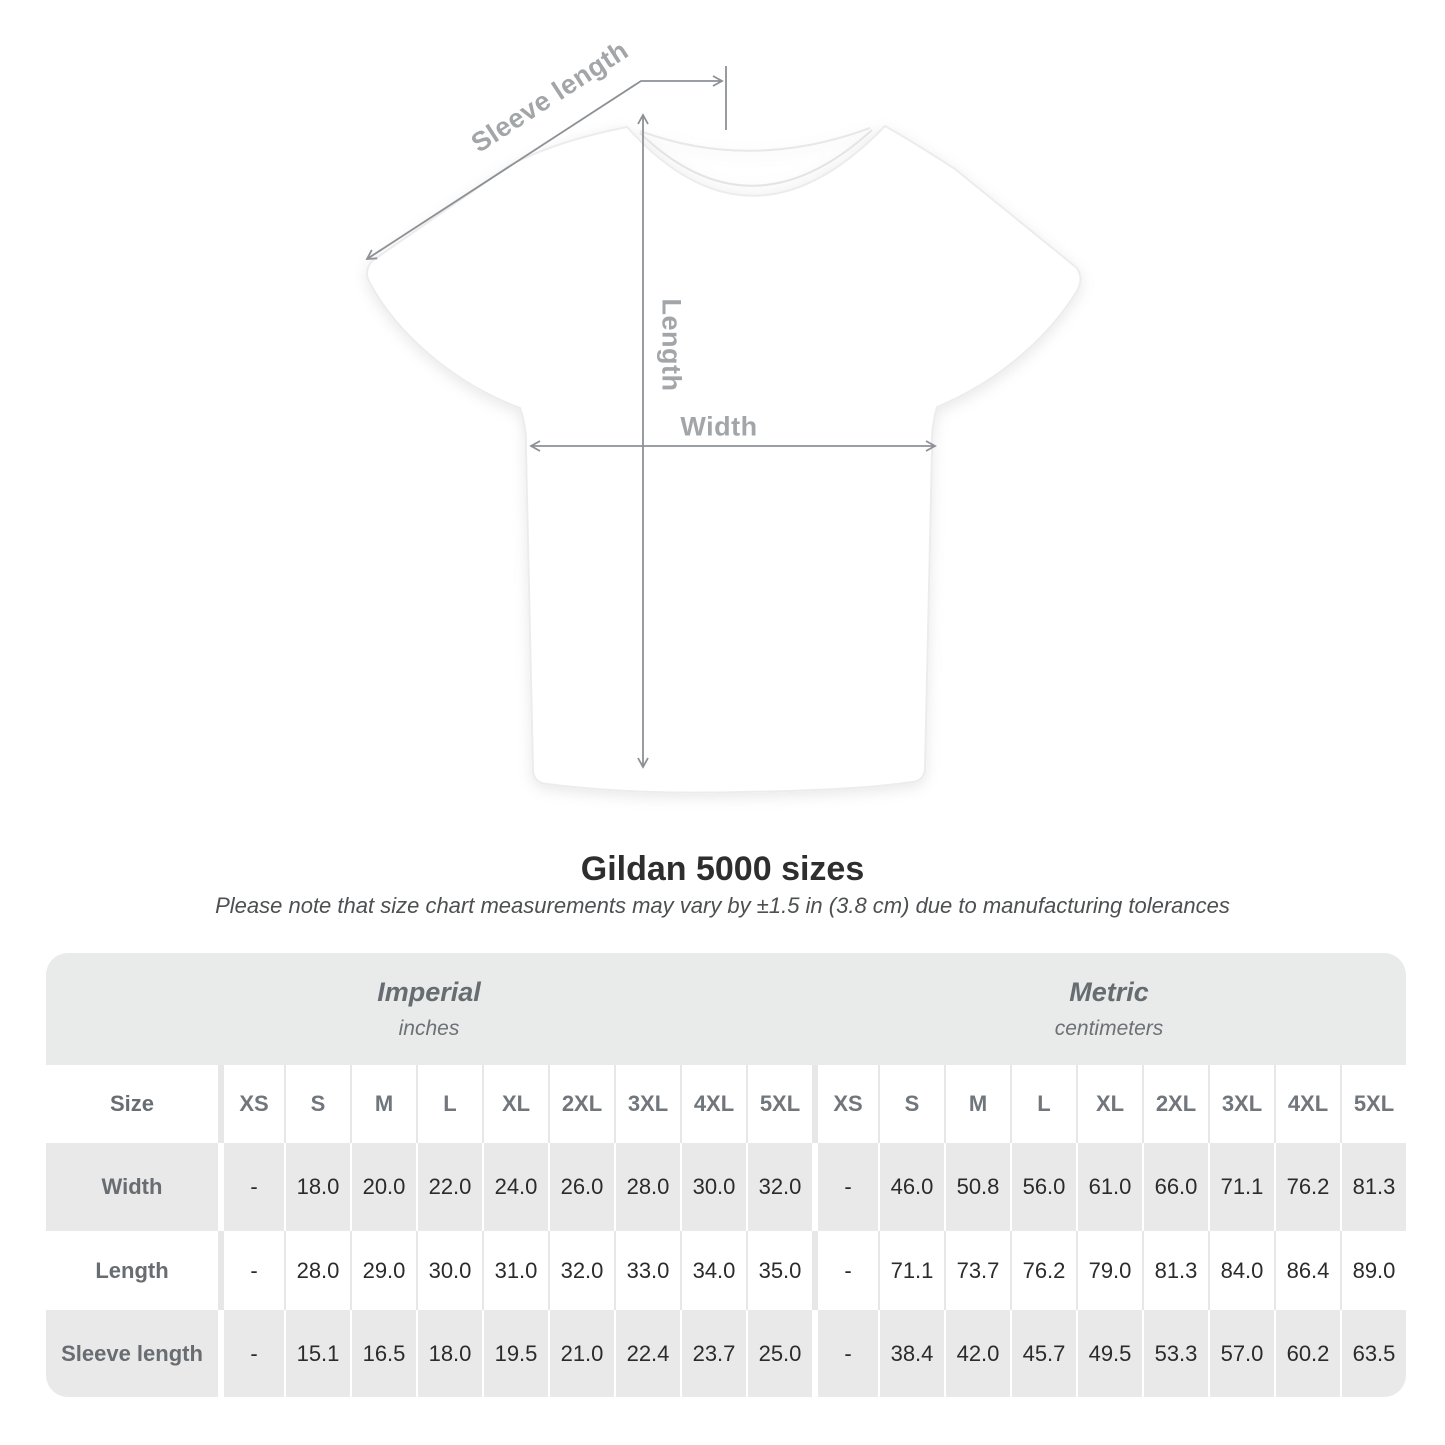  What do you see at coordinates (581, 1353) in the screenshot?
I see `measurement-value: 21.0` at bounding box center [581, 1353].